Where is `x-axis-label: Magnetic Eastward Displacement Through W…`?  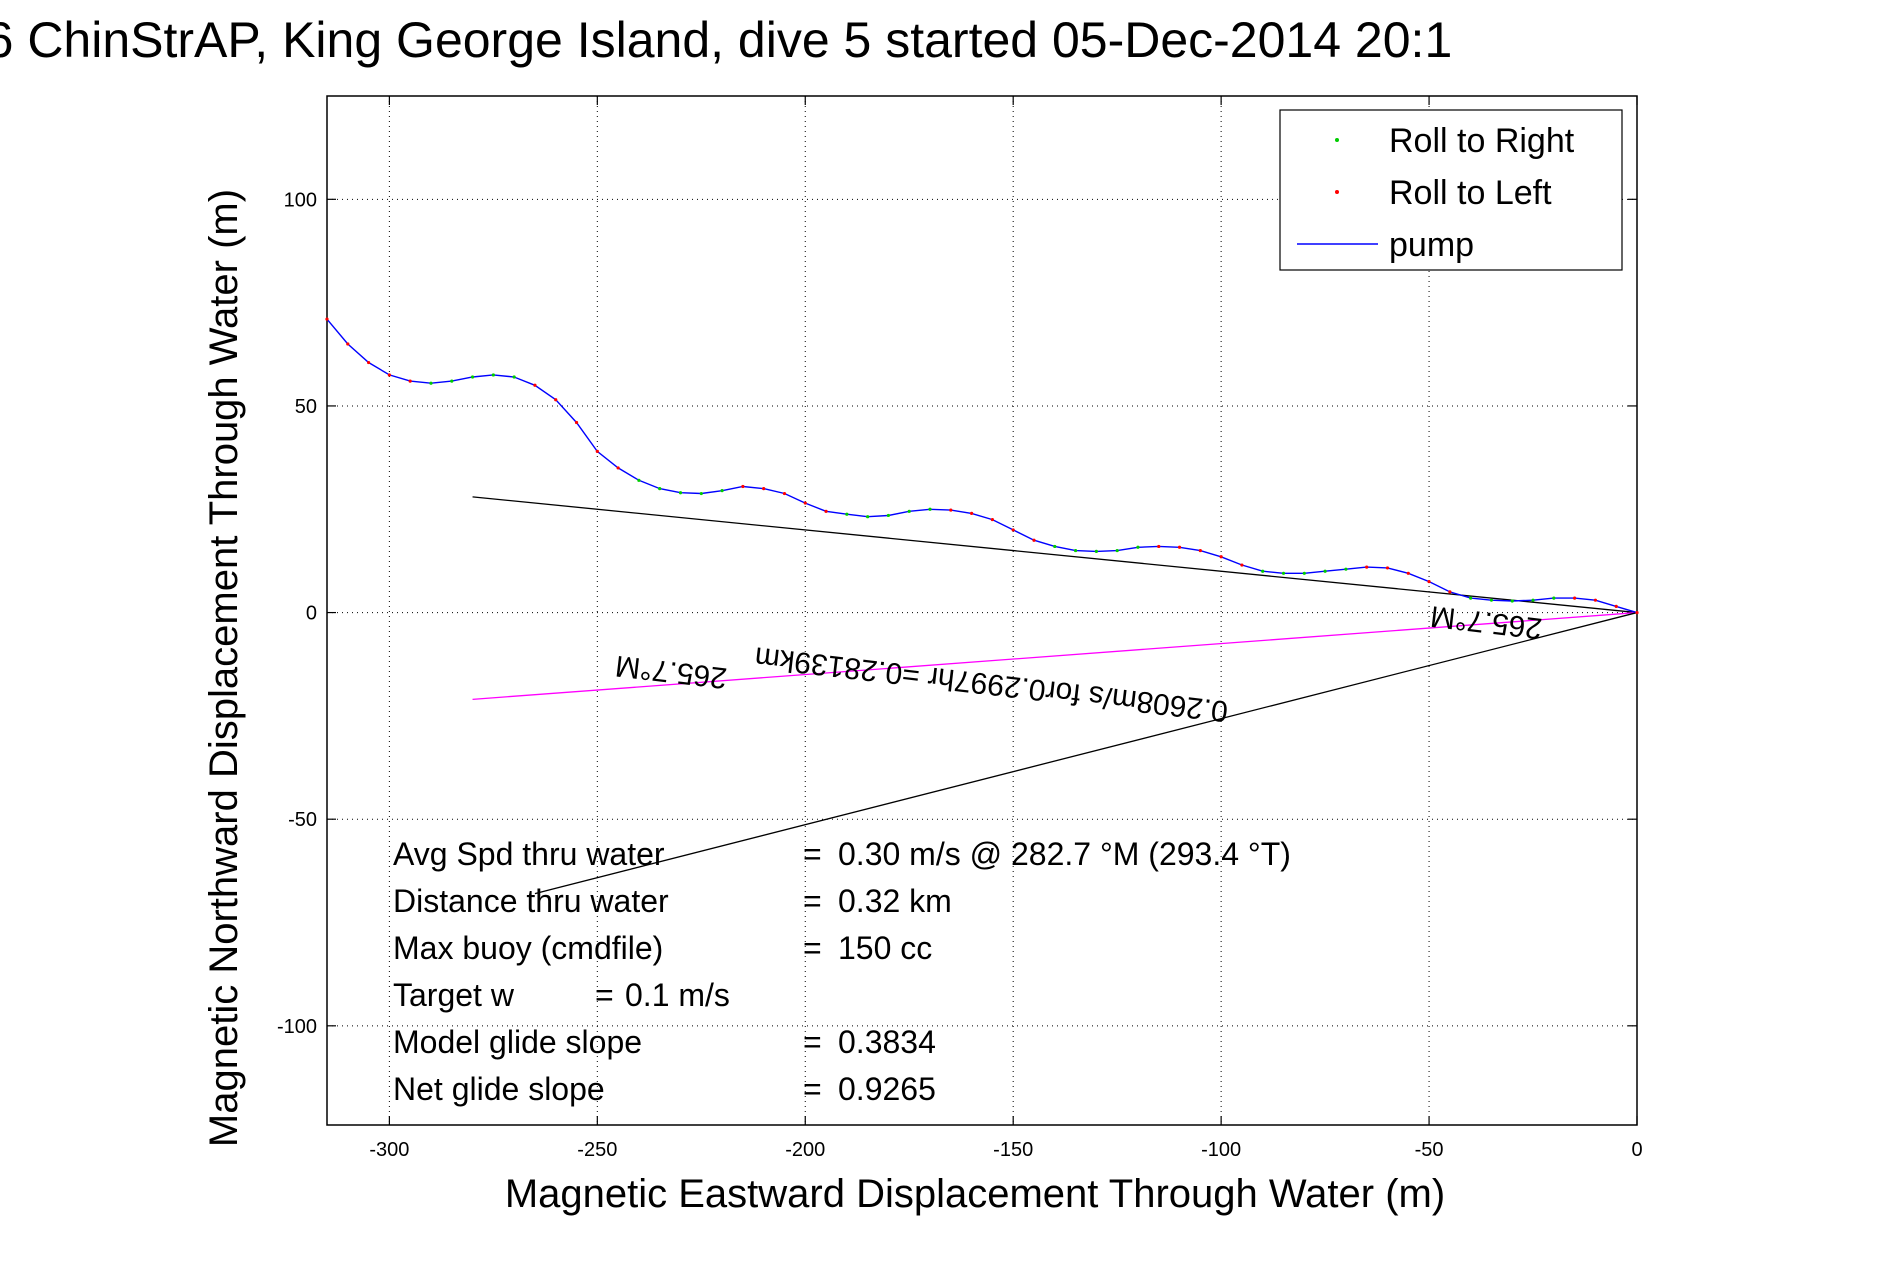 x-axis-label: Magnetic Eastward Displacement Through W… is located at coordinates (975, 1194).